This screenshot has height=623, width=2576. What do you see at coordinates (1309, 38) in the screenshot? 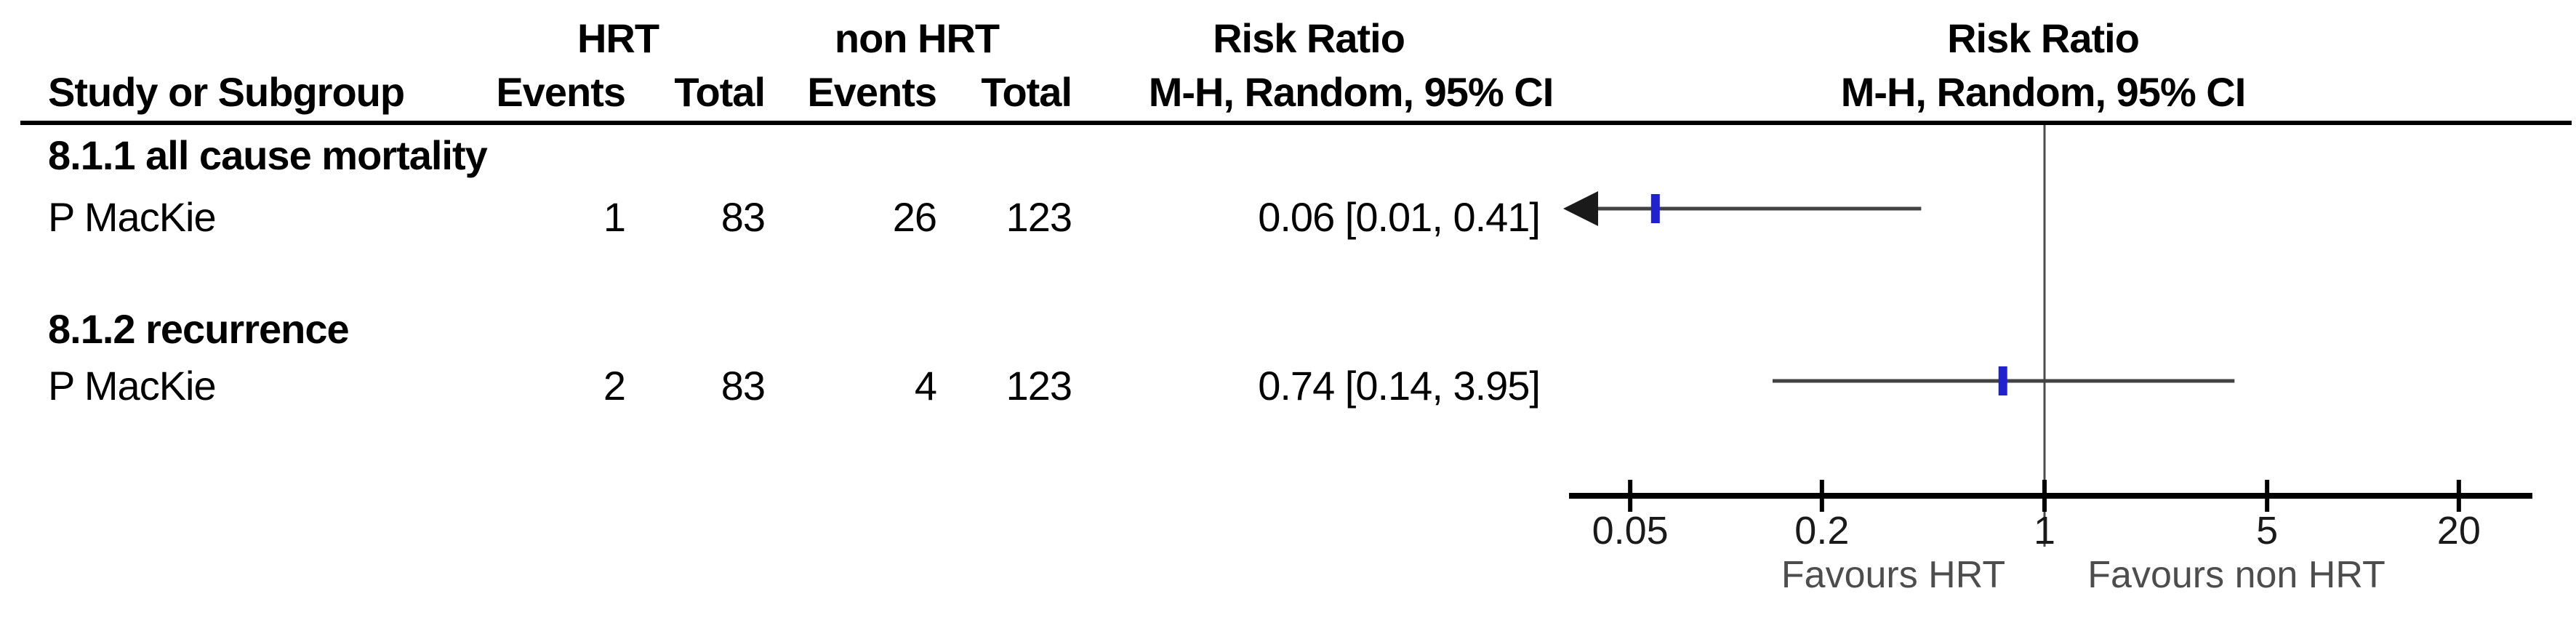
I see `col-header-effect-title: Risk Ratio` at bounding box center [1309, 38].